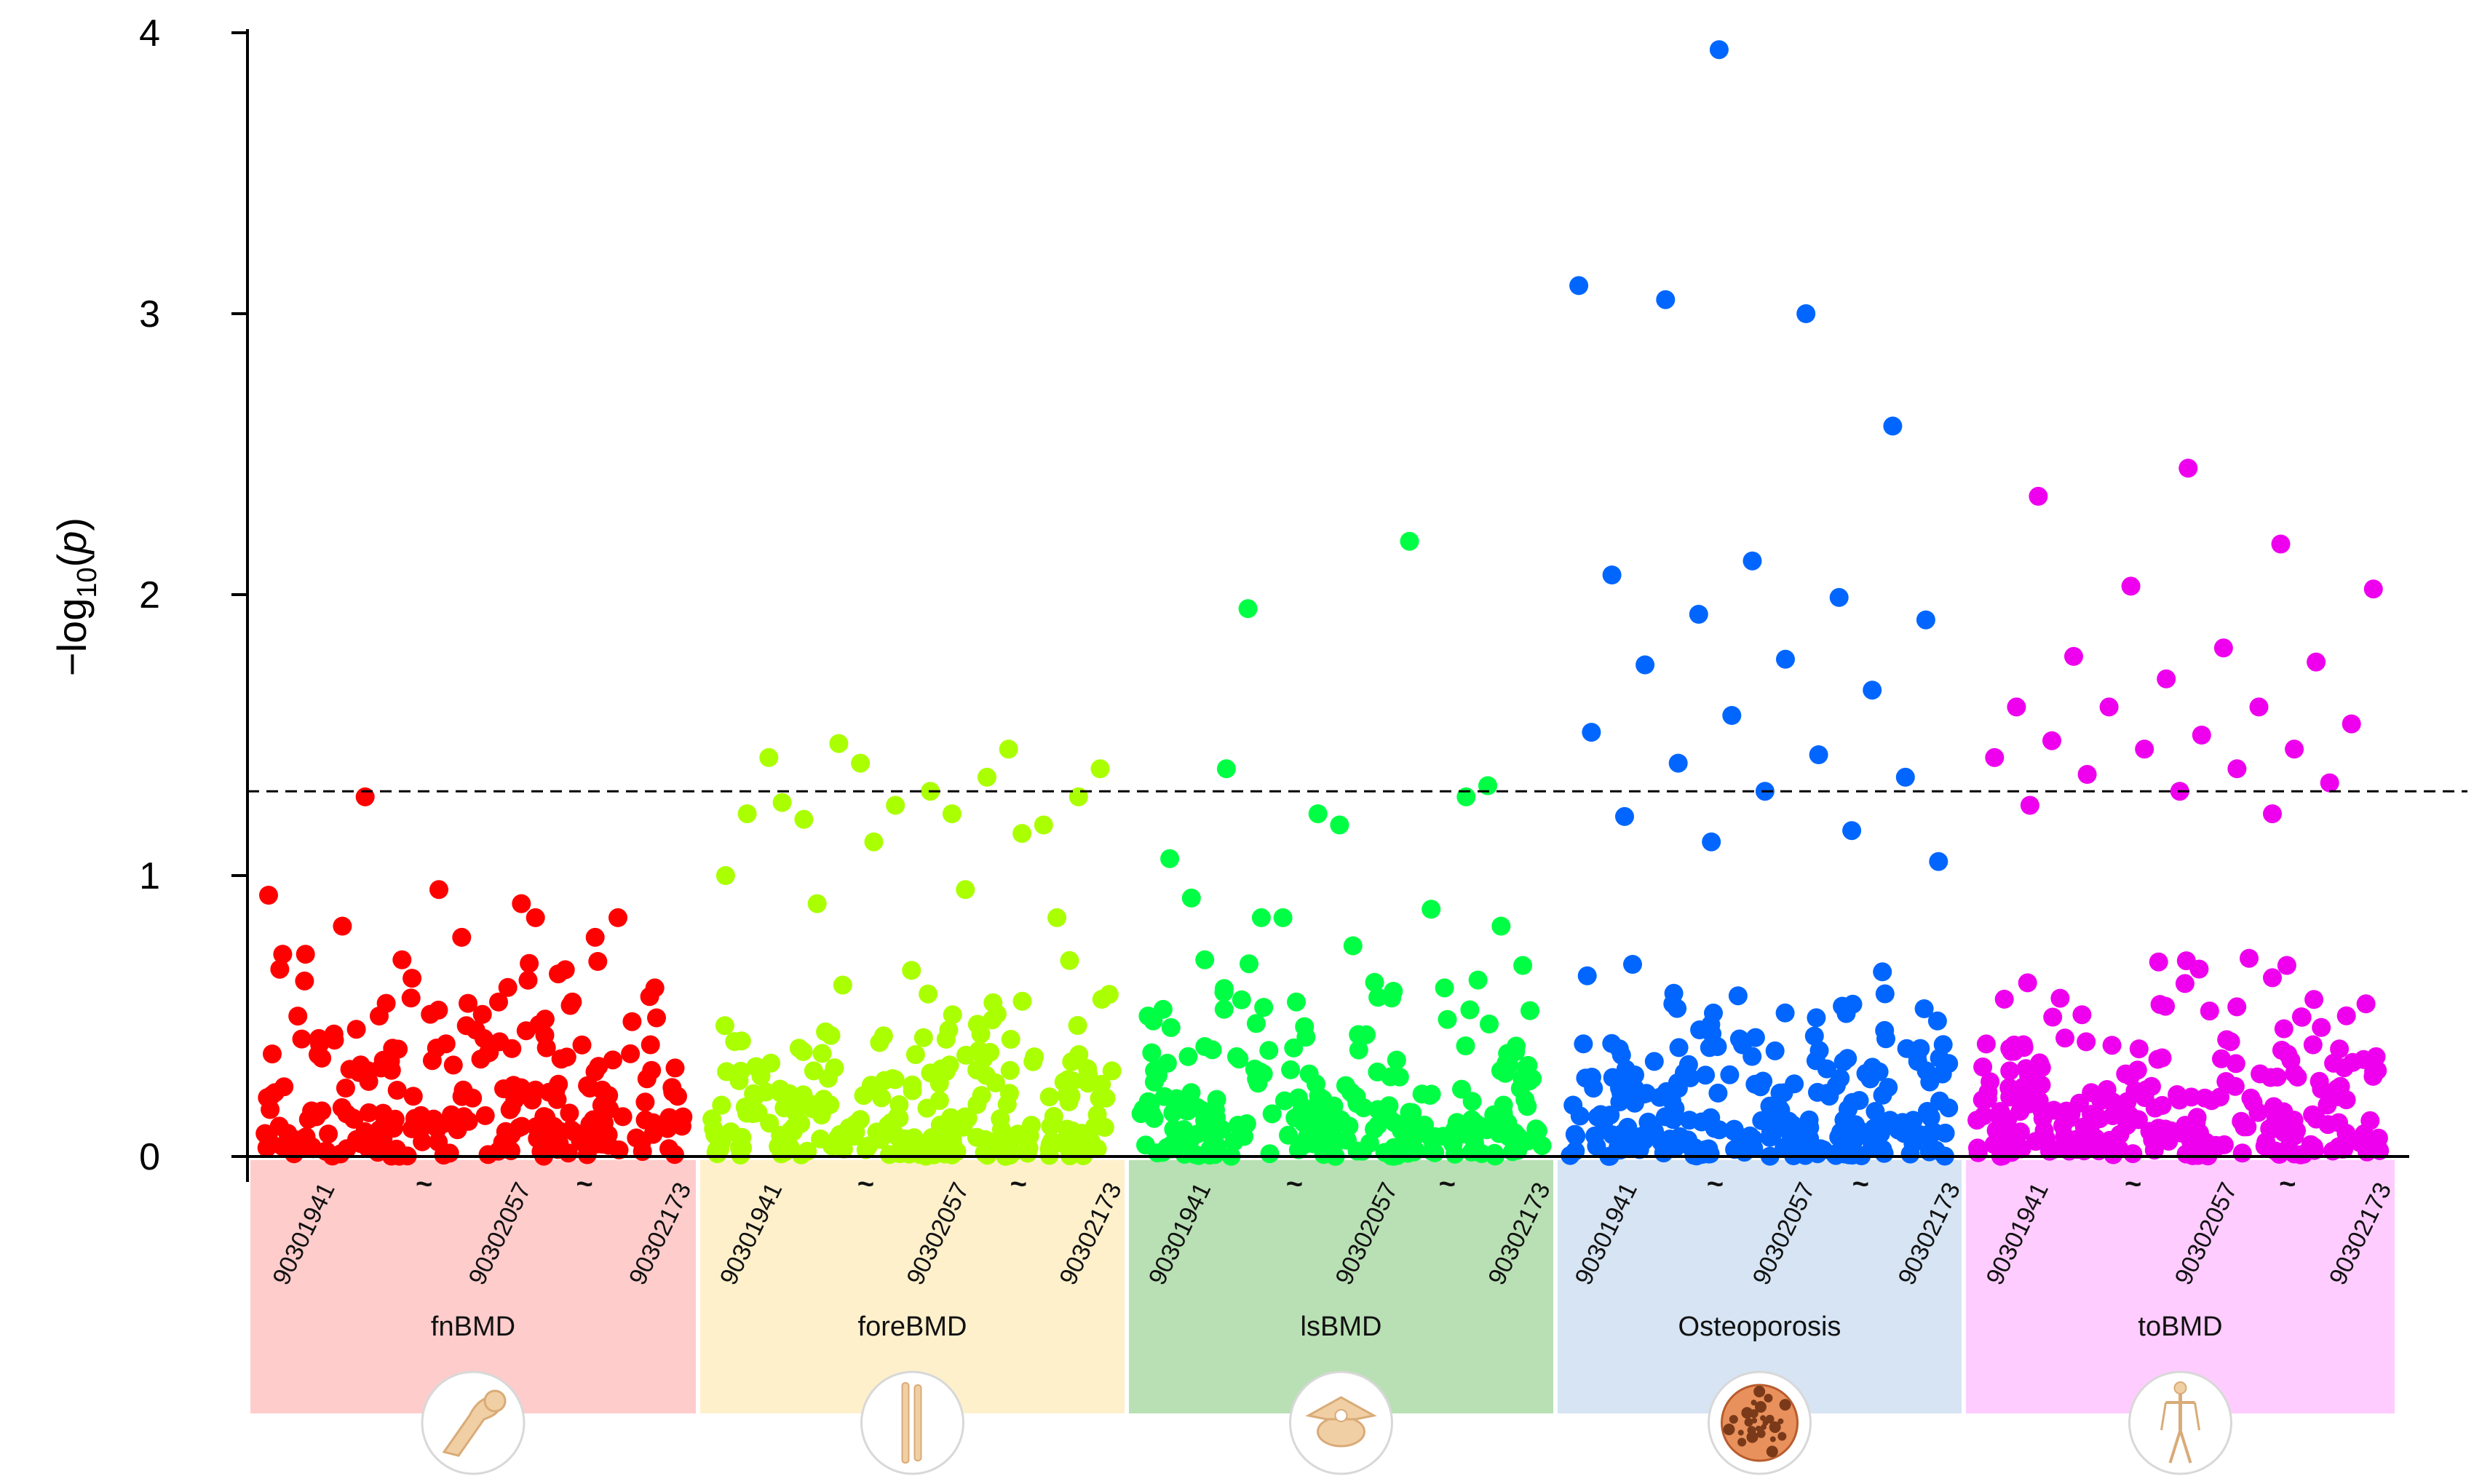  Describe the element at coordinates (912, 1422) in the screenshot. I see `forearm-bone-icon` at that location.